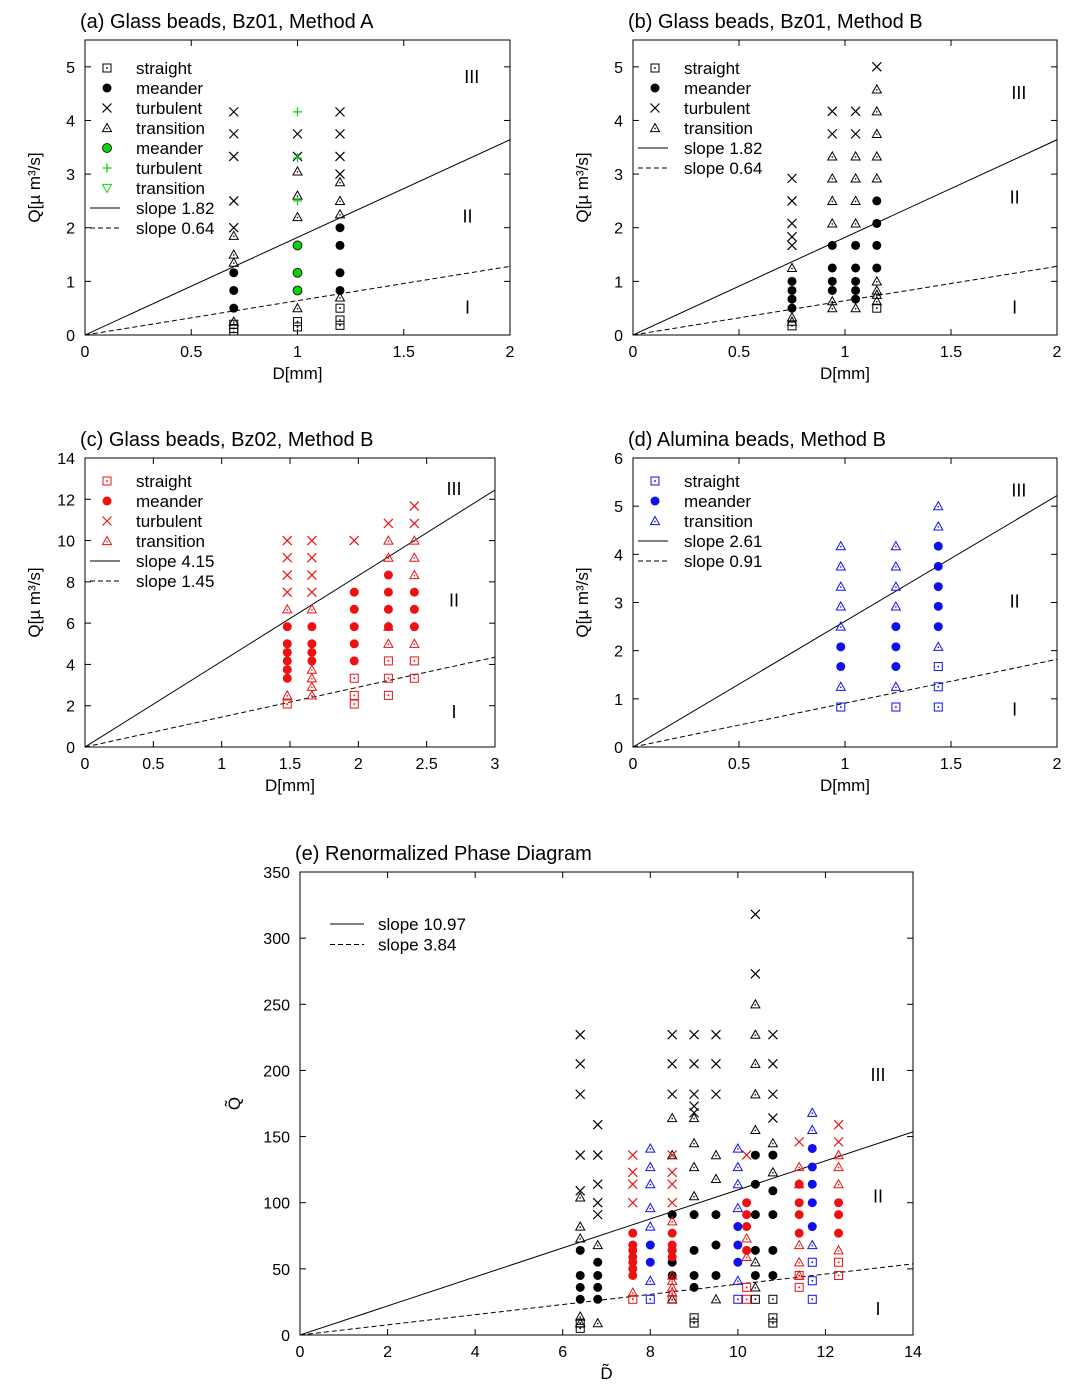 The height and width of the screenshot is (1395, 1065). I want to click on x-axis-label: D[mm], so click(297, 373).